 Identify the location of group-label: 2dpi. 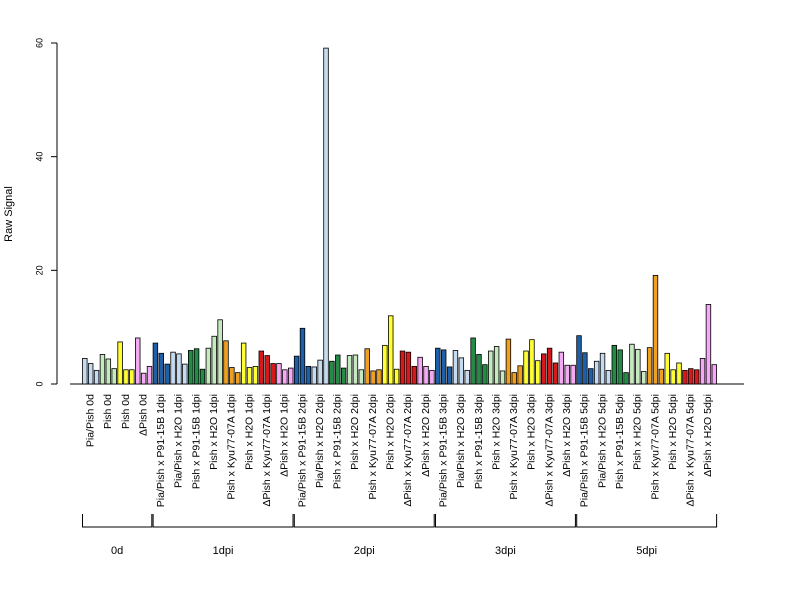
(364, 551).